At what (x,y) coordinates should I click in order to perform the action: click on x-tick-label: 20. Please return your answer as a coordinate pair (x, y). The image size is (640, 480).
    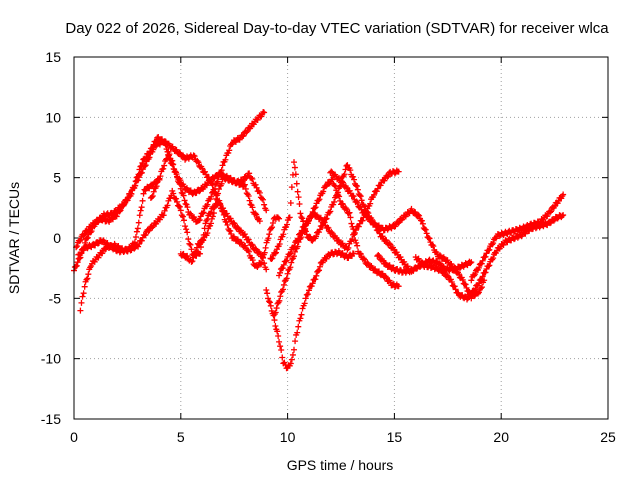
    Looking at the image, I should click on (501, 437).